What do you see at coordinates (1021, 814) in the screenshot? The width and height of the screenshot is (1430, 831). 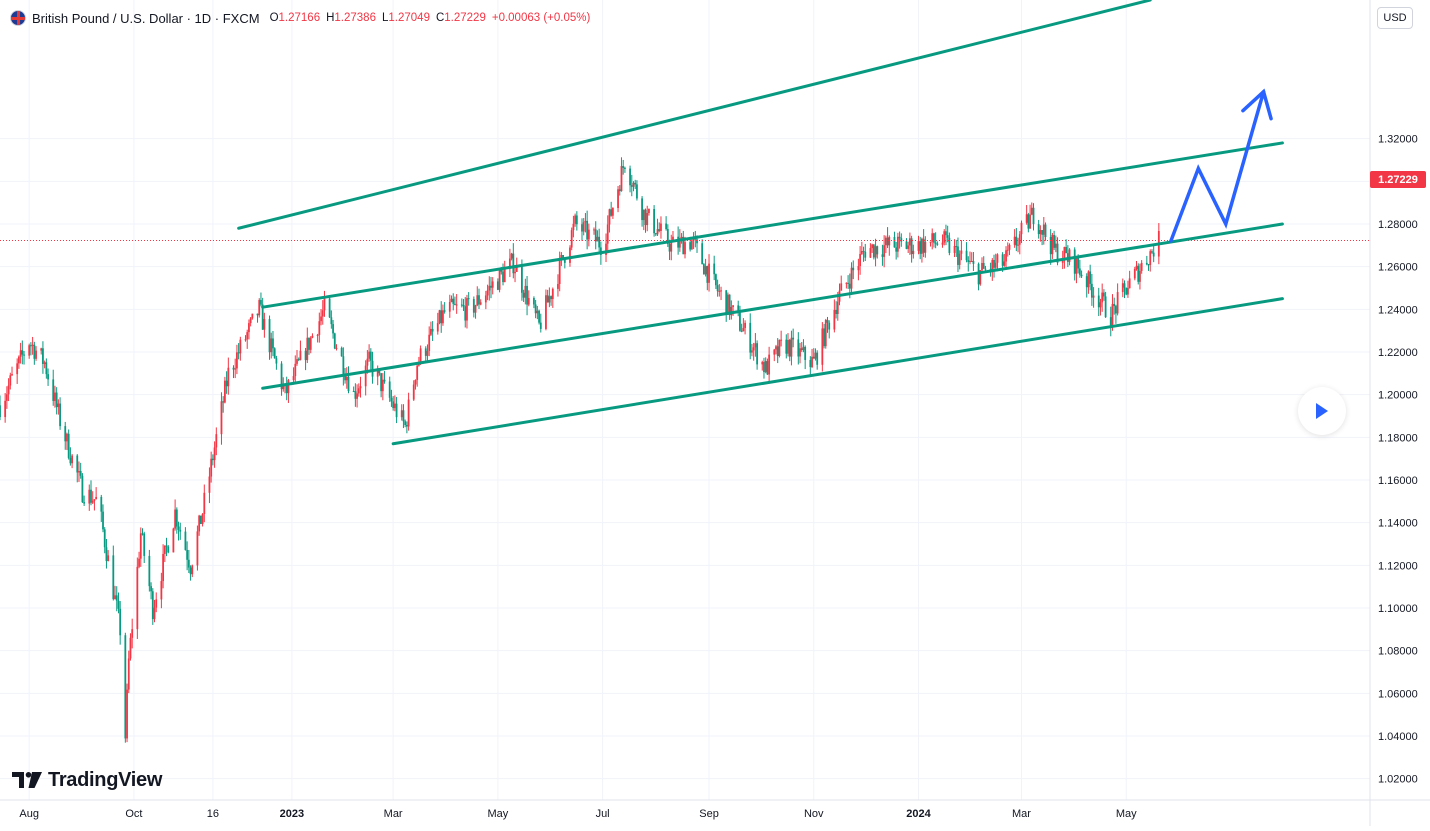 I see `x-tick-label: Mar` at bounding box center [1021, 814].